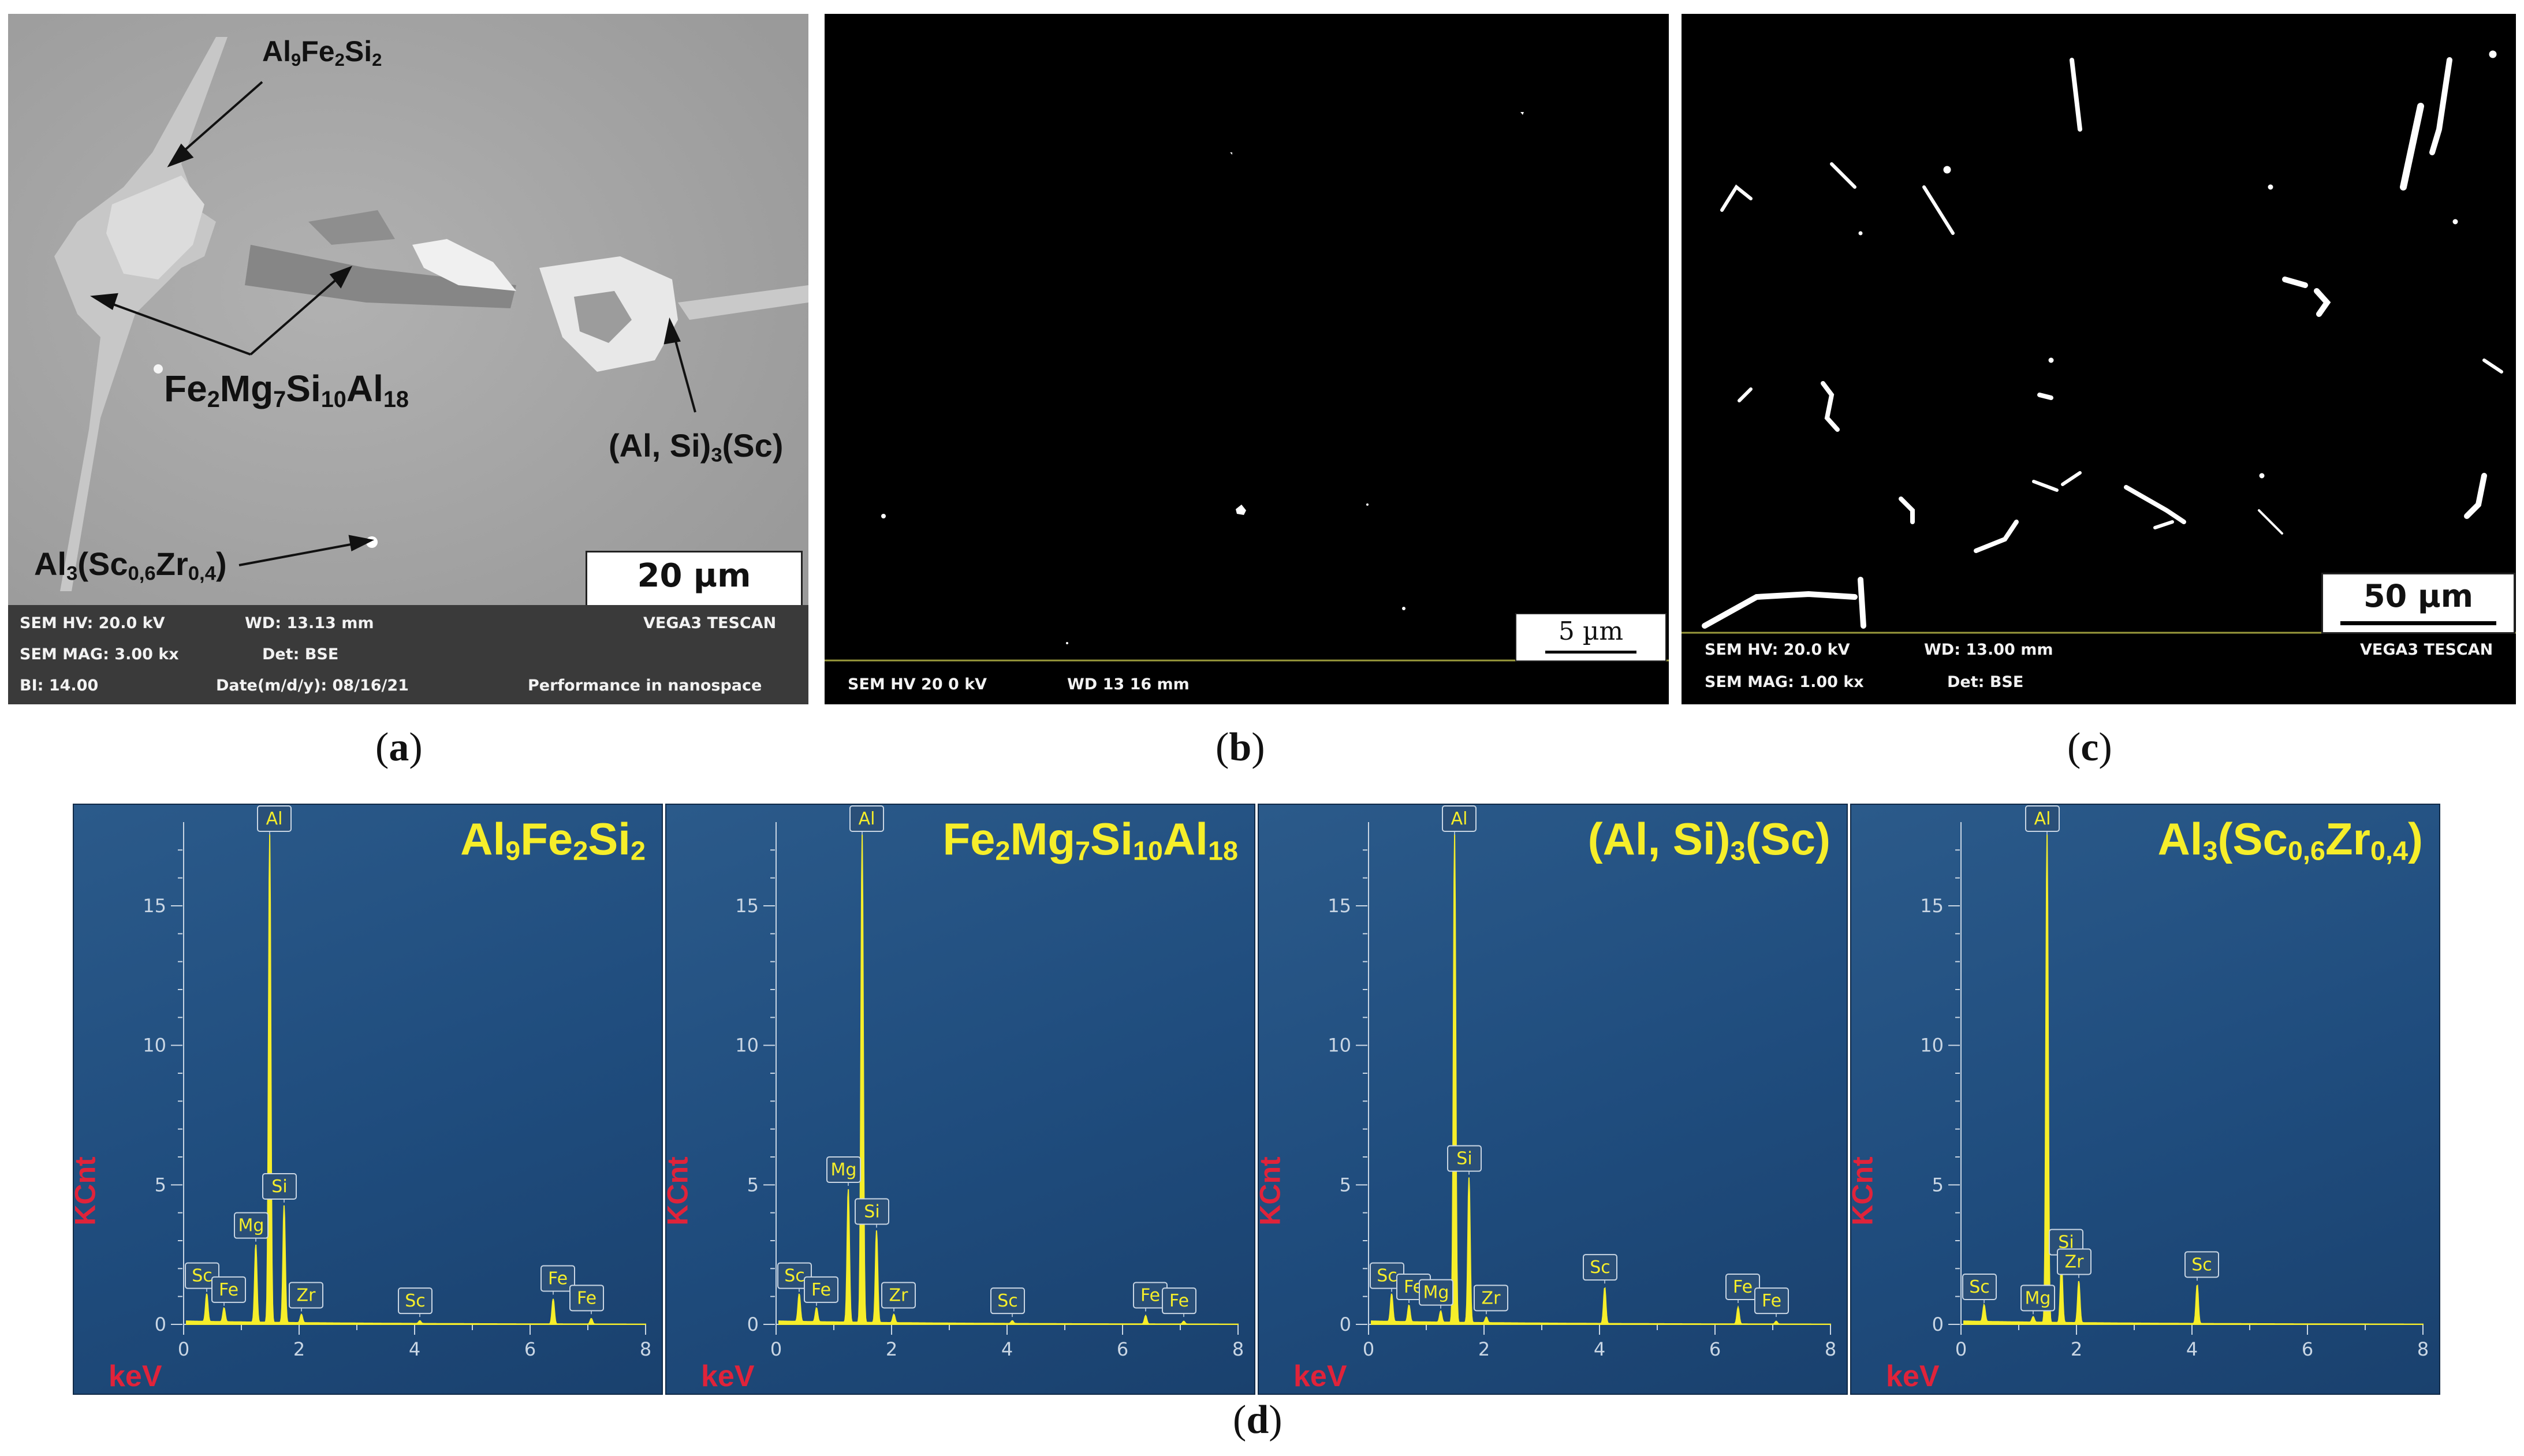 This screenshot has height=1456, width=2524. Describe the element at coordinates (2426, 650) in the screenshot. I see `info-brand: VEGA3 TESCAN` at that location.